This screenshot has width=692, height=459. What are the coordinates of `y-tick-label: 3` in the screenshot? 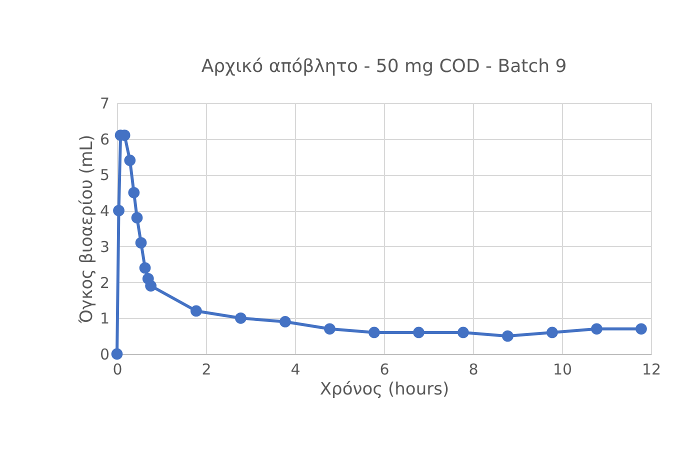 It's located at (105, 247).